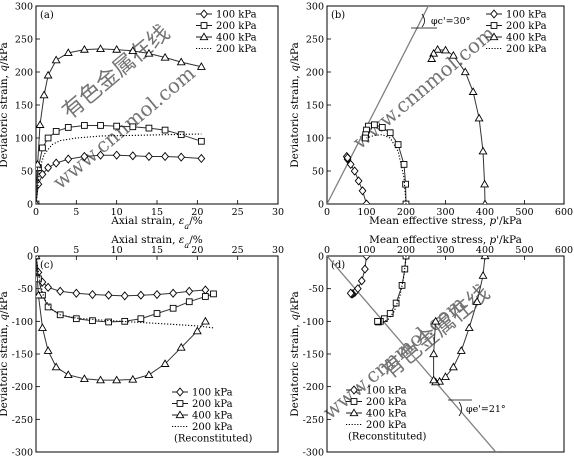  I want to click on x-tick-label: 400, so click(485, 250).